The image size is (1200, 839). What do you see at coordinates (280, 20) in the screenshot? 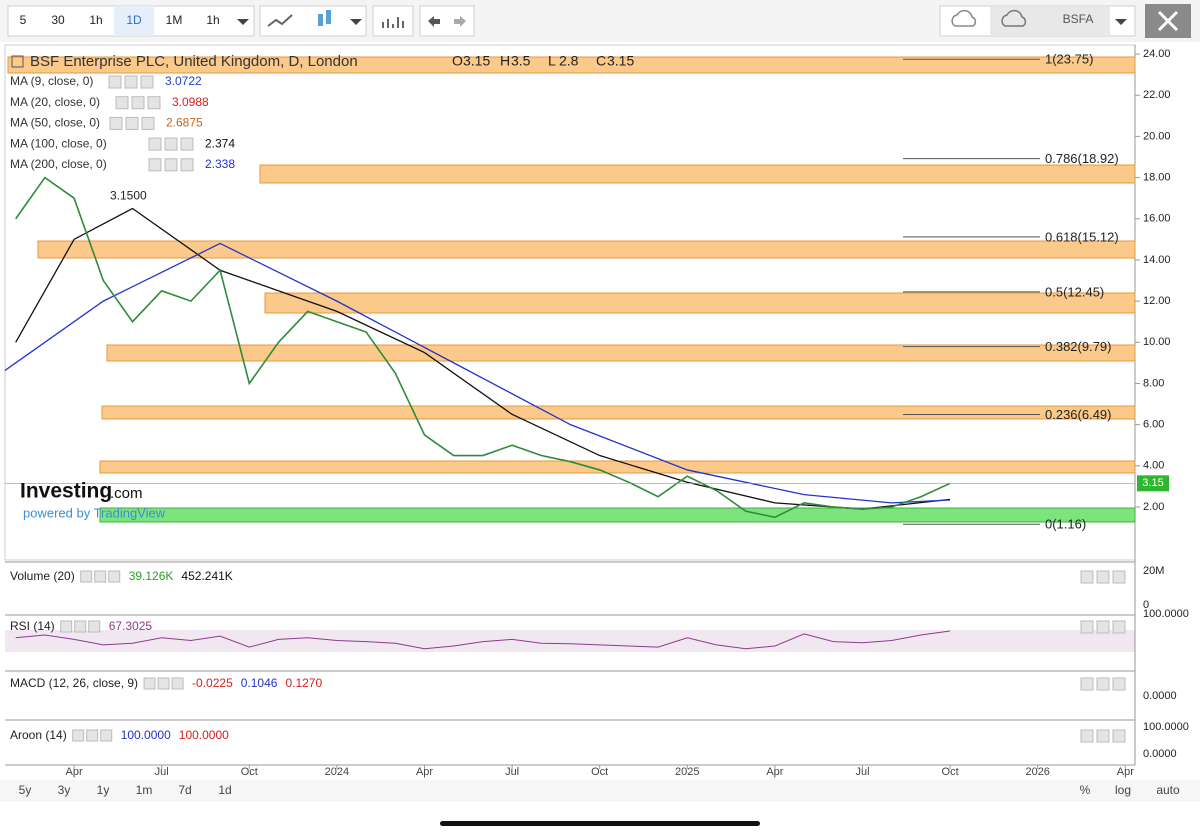
I see `line-icon` at bounding box center [280, 20].